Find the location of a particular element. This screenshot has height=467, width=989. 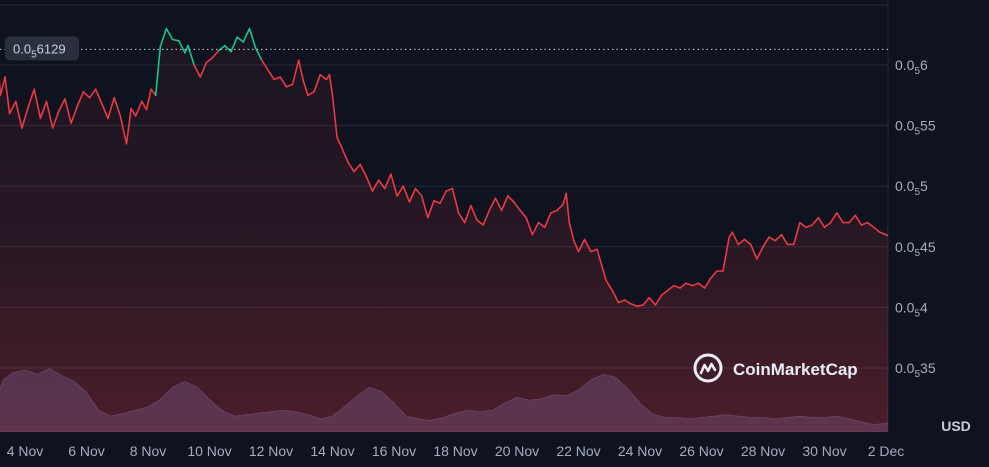

x-tick-label: 14 Nov is located at coordinates (332, 451).